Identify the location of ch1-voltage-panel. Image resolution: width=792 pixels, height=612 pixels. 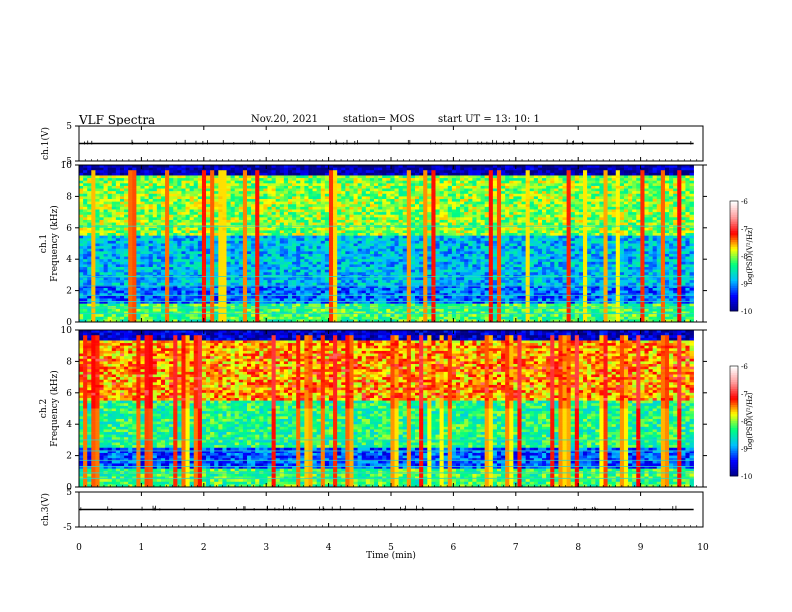
(389, 143).